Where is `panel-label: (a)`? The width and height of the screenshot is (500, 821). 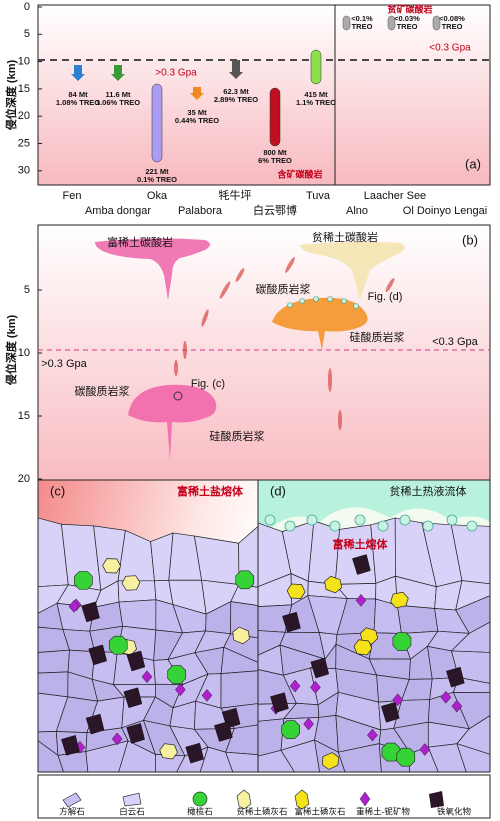
panel-label: (a) is located at coordinates (473, 163).